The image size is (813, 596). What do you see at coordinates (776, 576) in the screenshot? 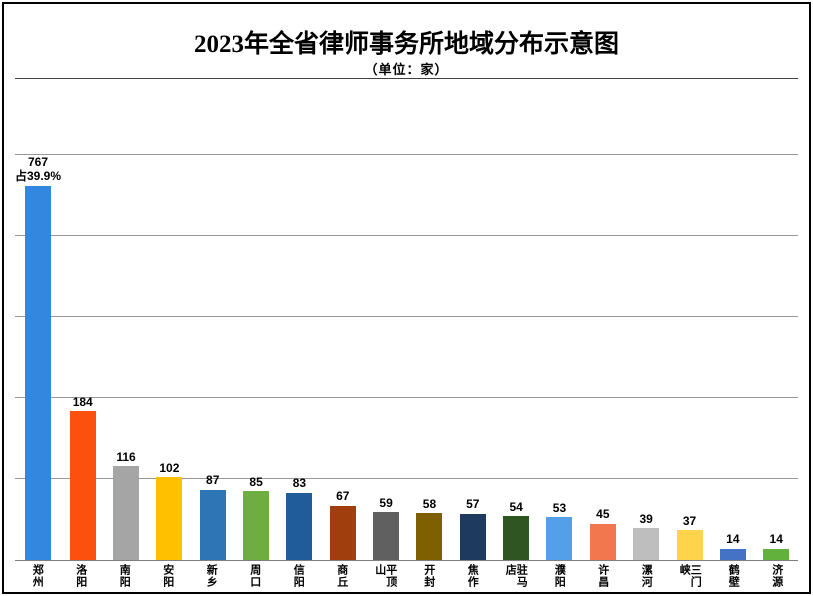
I see `x-axis-label: 济源` at bounding box center [776, 576].